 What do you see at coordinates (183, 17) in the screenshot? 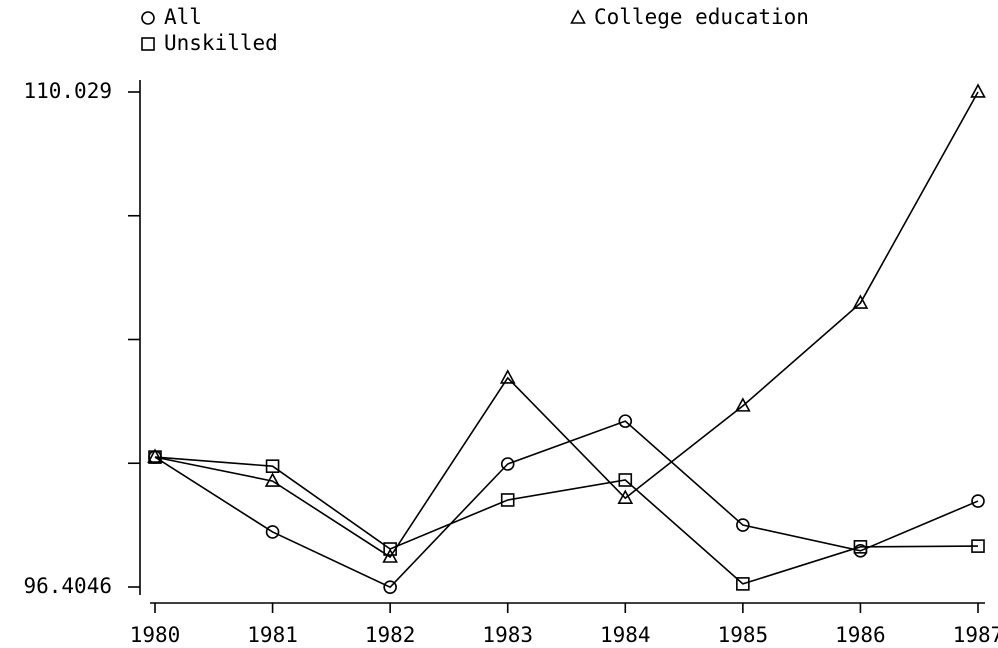
I see `legend-label: All` at bounding box center [183, 17].